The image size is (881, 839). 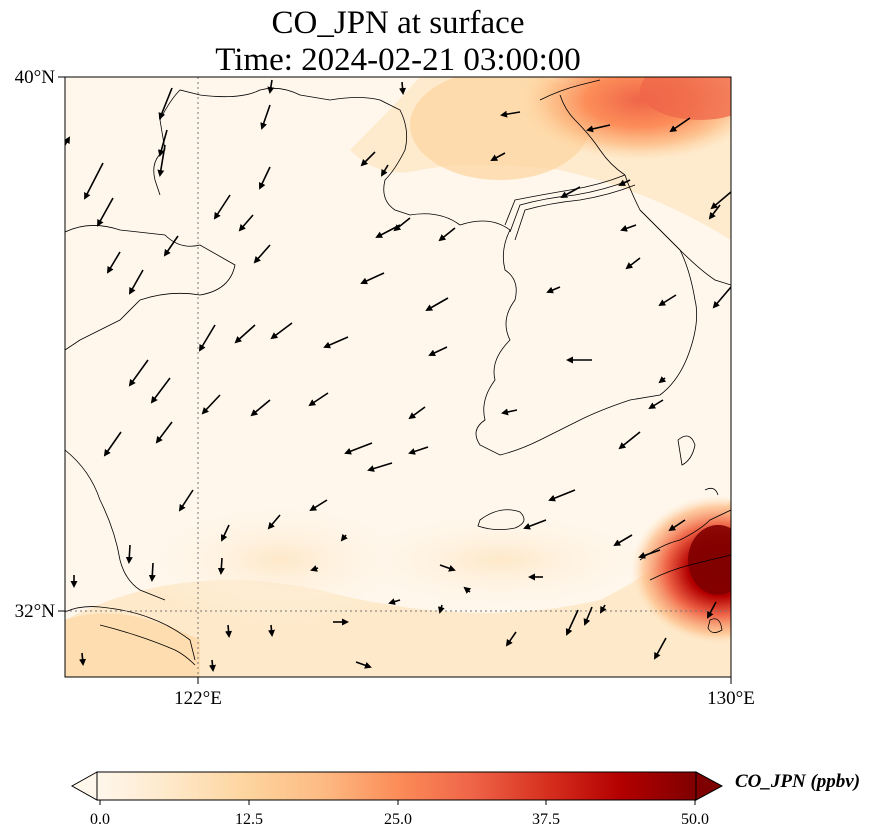 What do you see at coordinates (546, 819) in the screenshot?
I see `colorbar-tick: 37.5` at bounding box center [546, 819].